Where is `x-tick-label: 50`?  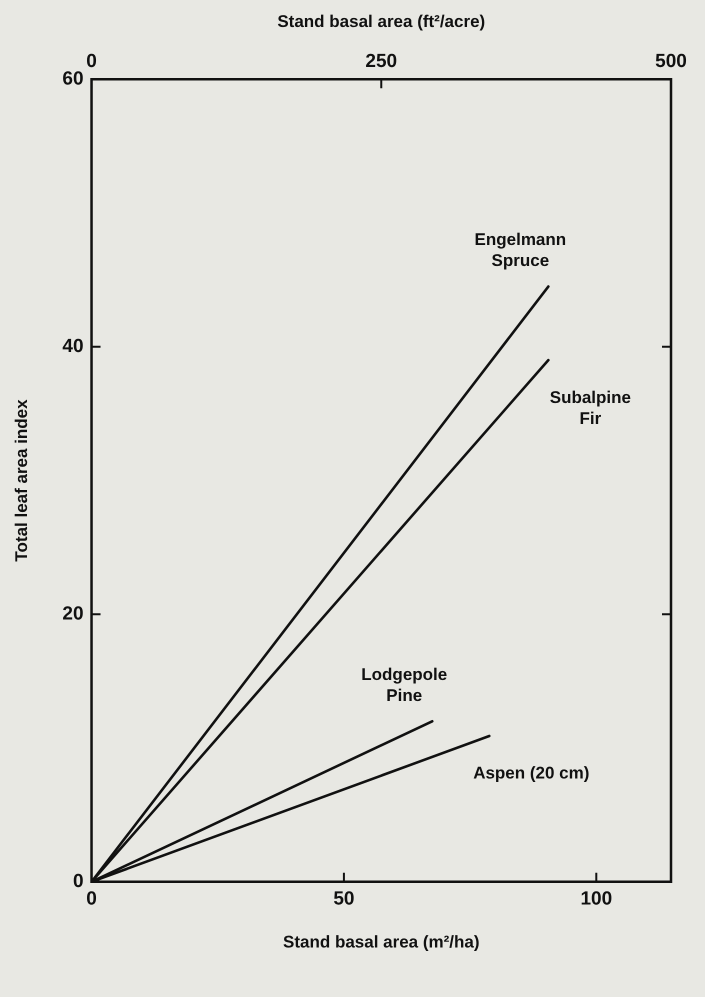
x-tick-label: 50 is located at coordinates (343, 899).